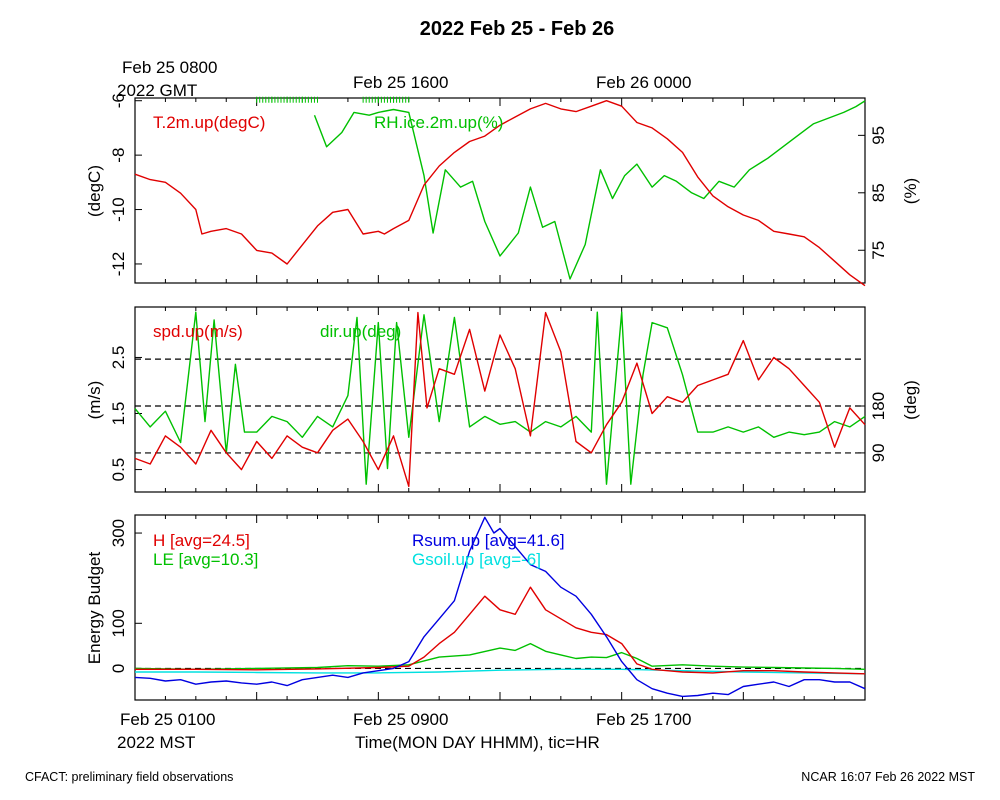  Describe the element at coordinates (94, 607) in the screenshot. I see `panel3-axis-label: Energy Budget` at that location.